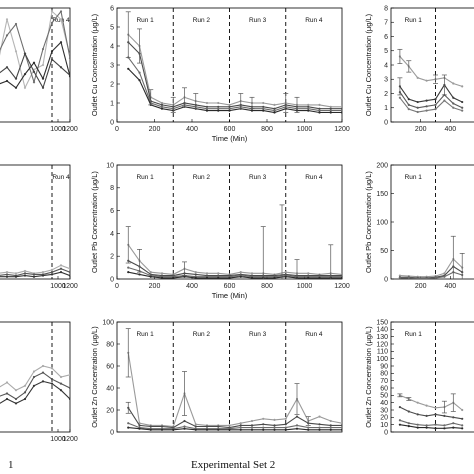 The image size is (474, 474). I want to click on y-tick-label: 130, so click(382, 337).